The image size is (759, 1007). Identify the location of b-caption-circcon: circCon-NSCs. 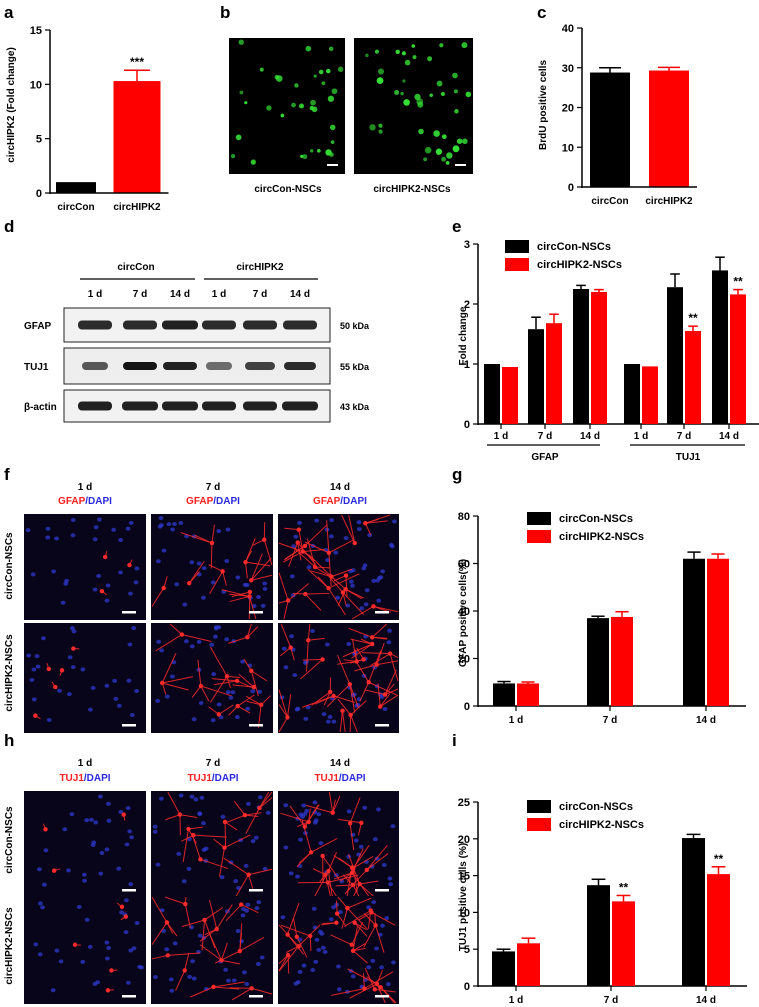
(288, 189).